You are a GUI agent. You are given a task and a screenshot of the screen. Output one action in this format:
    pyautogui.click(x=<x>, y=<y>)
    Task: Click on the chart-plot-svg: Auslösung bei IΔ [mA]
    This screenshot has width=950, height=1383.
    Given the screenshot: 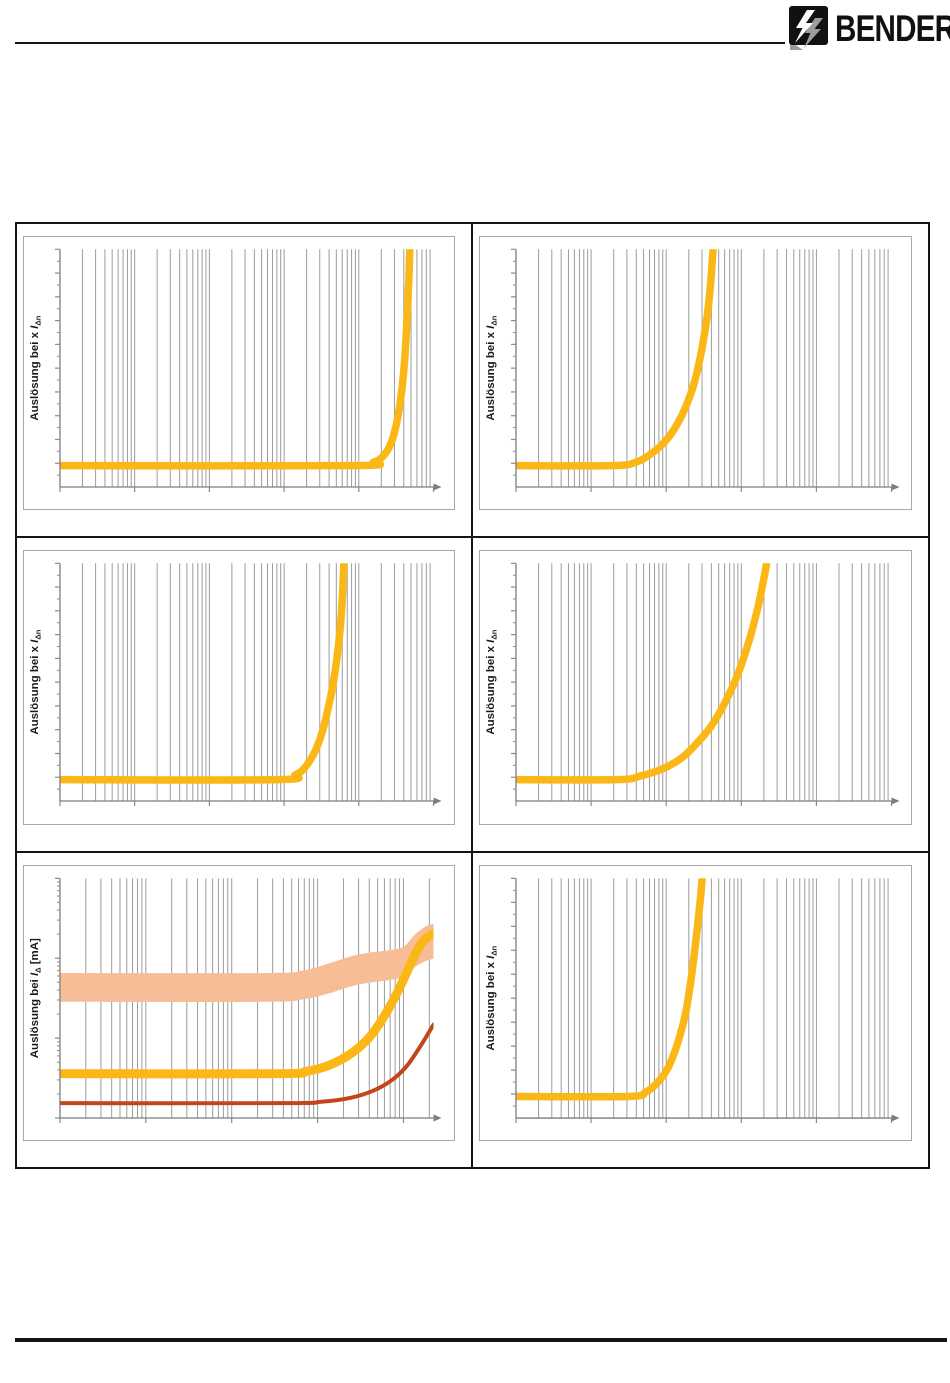 What is the action you would take?
    pyautogui.click(x=235, y=1000)
    